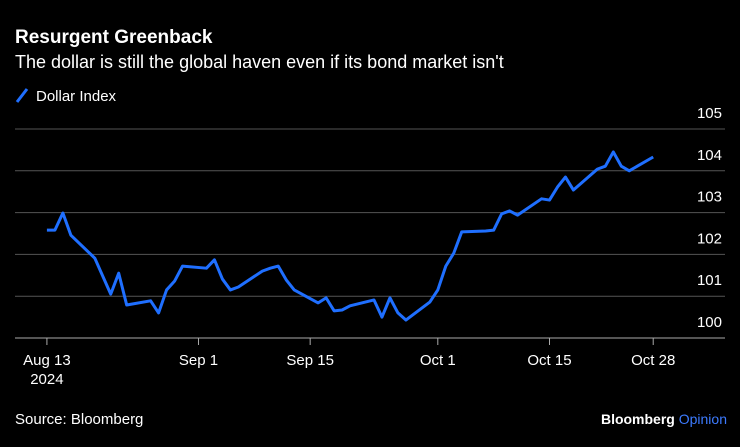 Image resolution: width=740 pixels, height=447 pixels. What do you see at coordinates (79, 419) in the screenshot?
I see `source: Source: Bloomberg` at bounding box center [79, 419].